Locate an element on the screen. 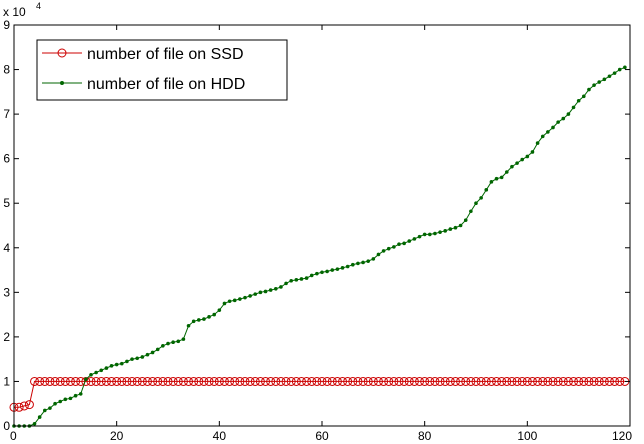 The image size is (644, 444). x-tick-label: 100 is located at coordinates (527, 436).